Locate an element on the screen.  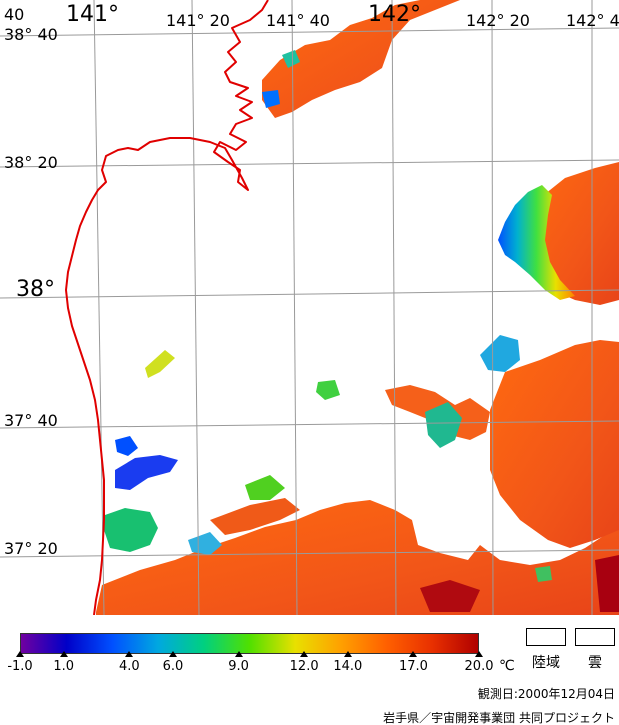
scale-tick-label: 17.0 is located at coordinates (413, 666).